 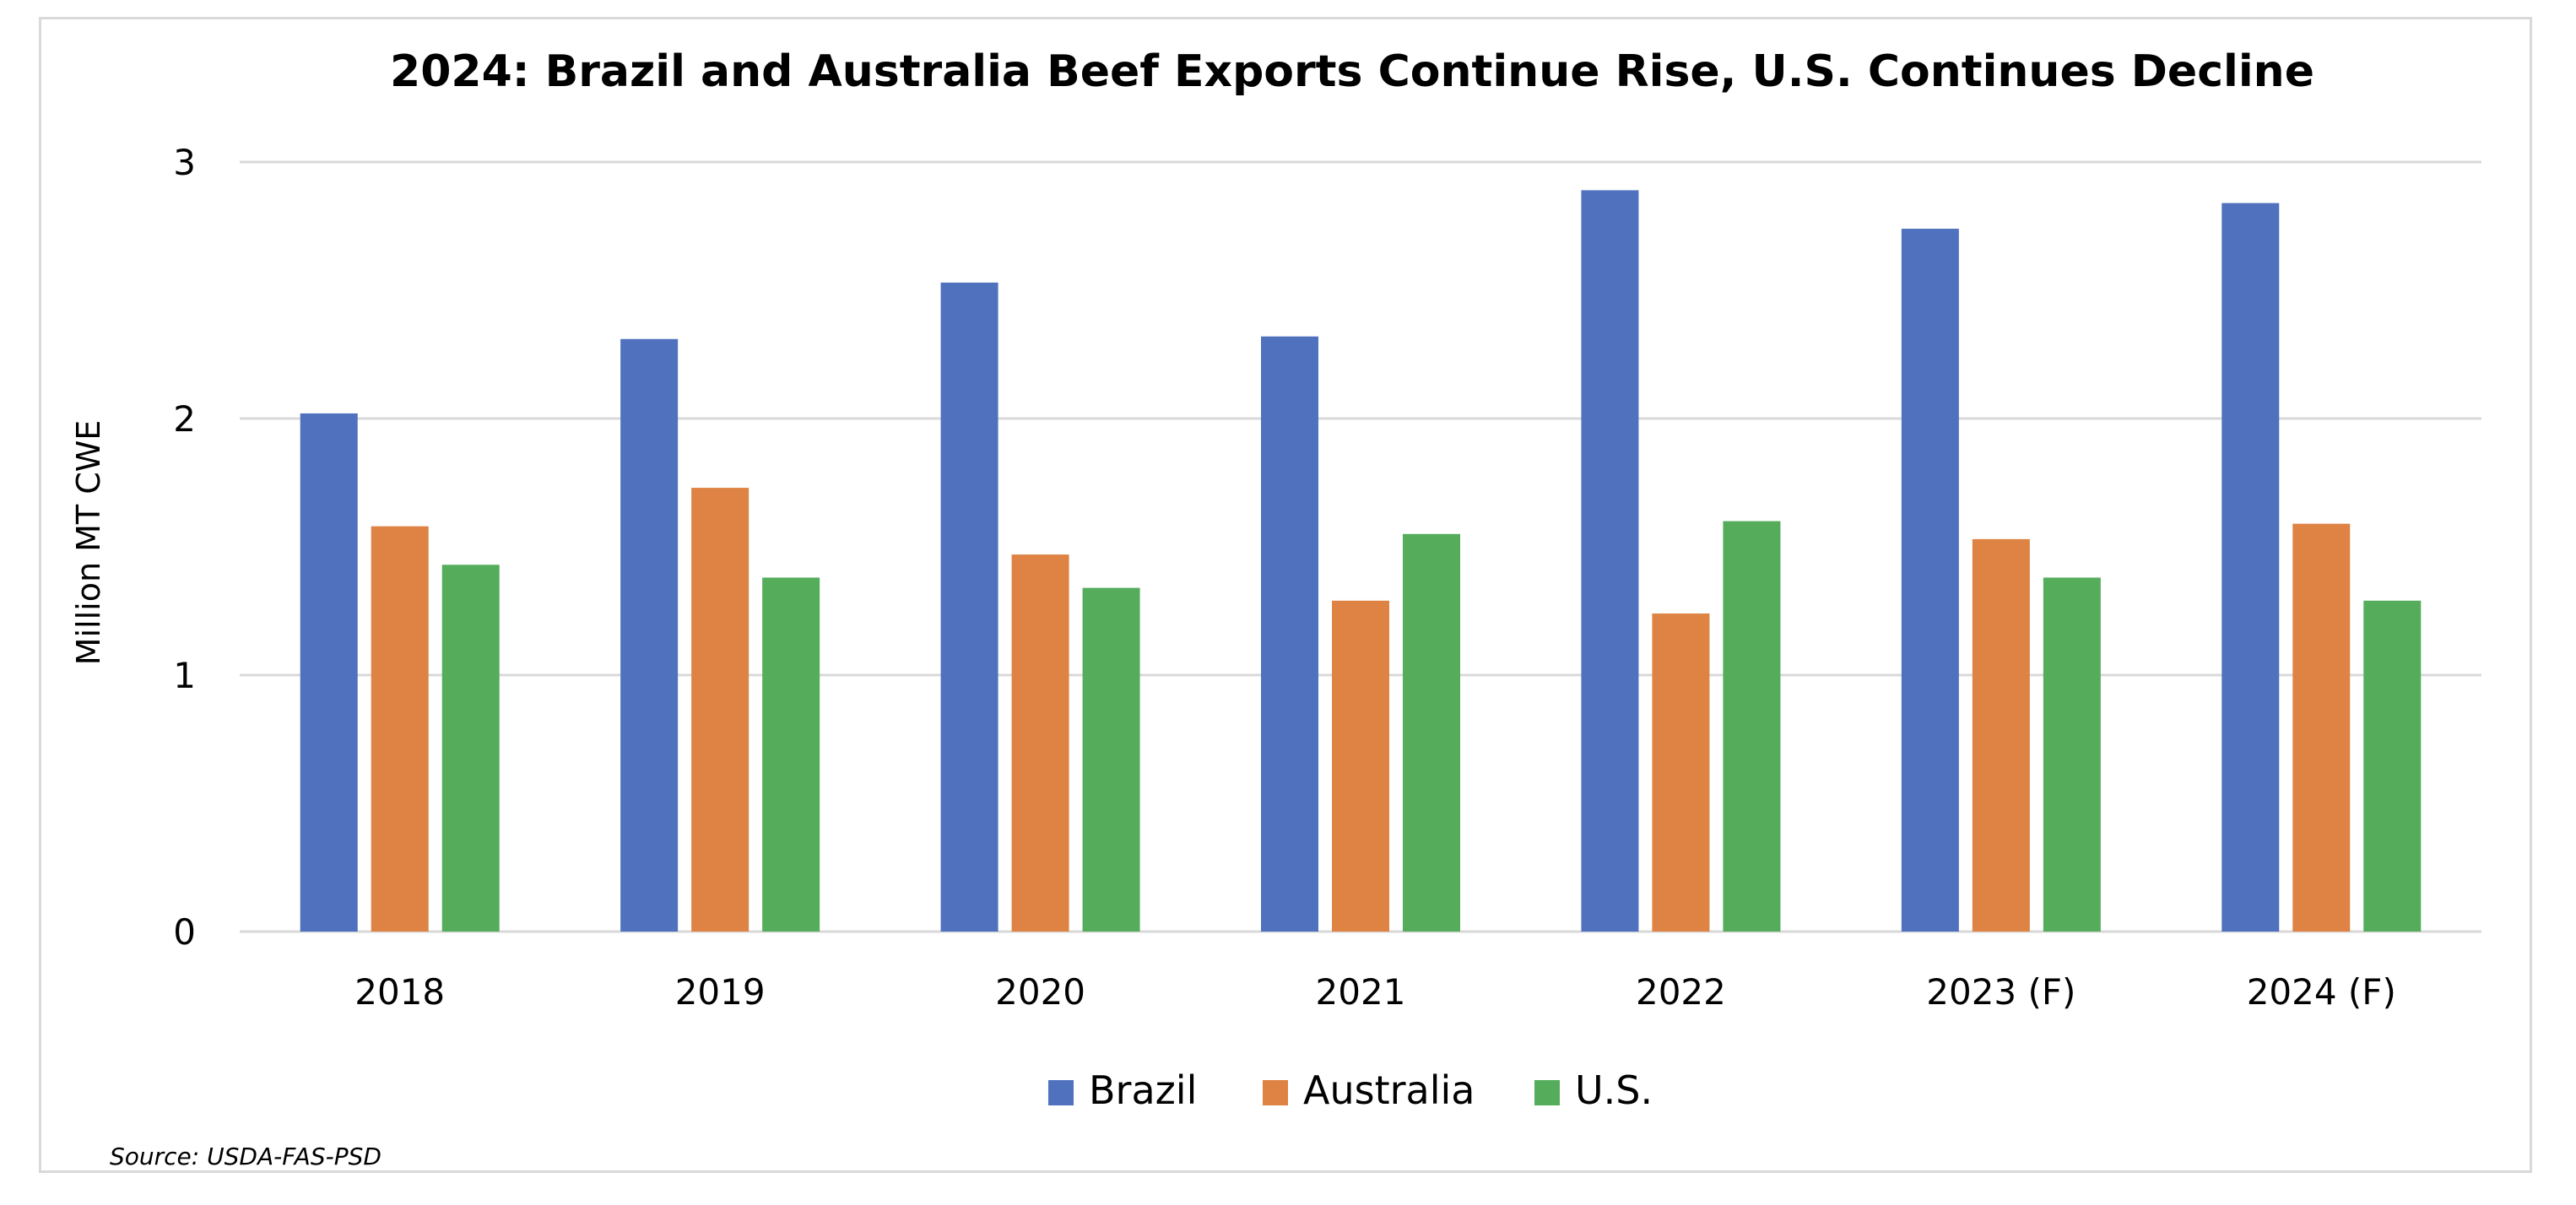 What do you see at coordinates (2000, 992) in the screenshot?
I see `x-tick-label: 2023 (F)` at bounding box center [2000, 992].